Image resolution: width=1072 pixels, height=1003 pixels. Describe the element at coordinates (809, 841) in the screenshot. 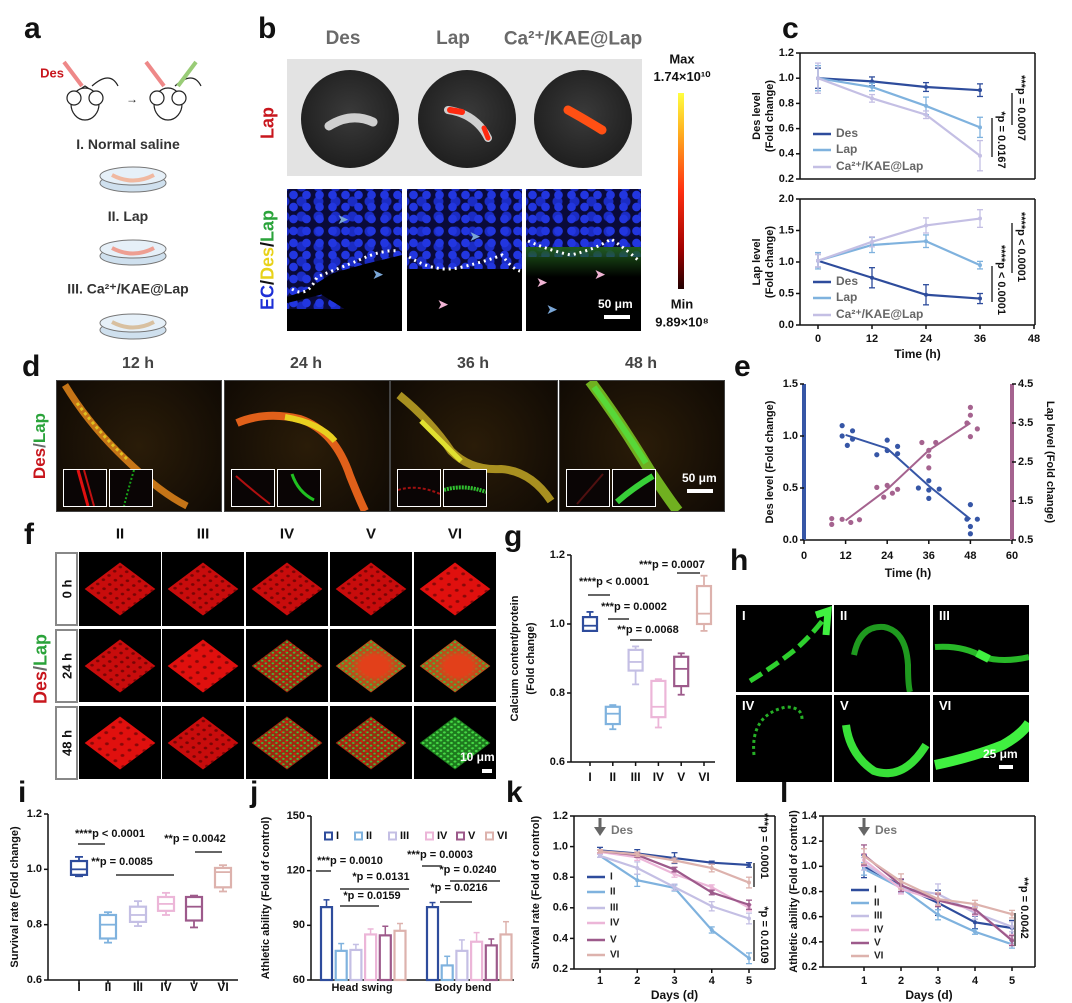

I see `chart-l-7-y-tick-label: 1.2` at that location.